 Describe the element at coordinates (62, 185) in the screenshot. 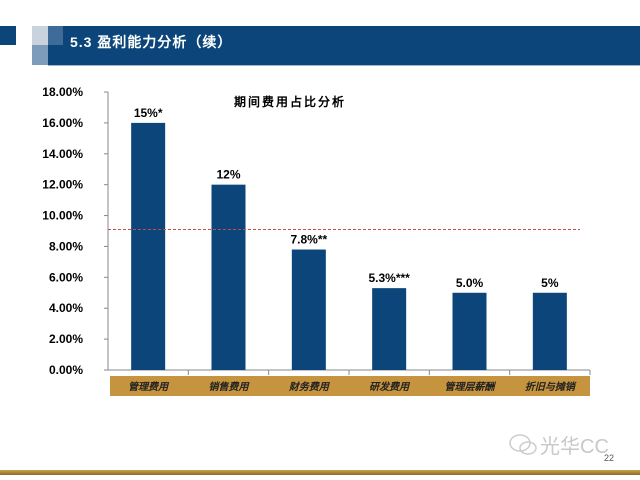

I see `y-tick-label: 12.00%` at that location.